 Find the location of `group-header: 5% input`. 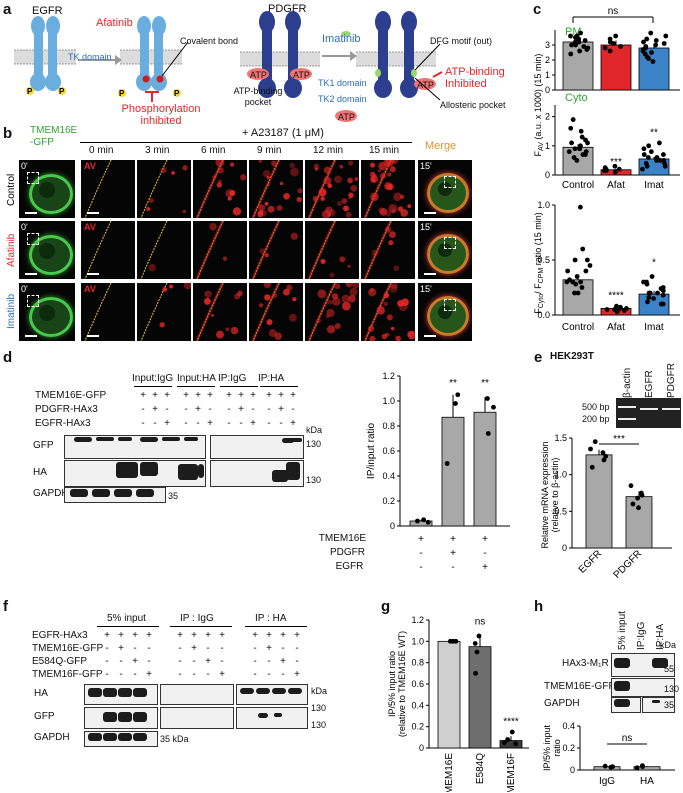

group-header: 5% input is located at coordinates (126, 618).